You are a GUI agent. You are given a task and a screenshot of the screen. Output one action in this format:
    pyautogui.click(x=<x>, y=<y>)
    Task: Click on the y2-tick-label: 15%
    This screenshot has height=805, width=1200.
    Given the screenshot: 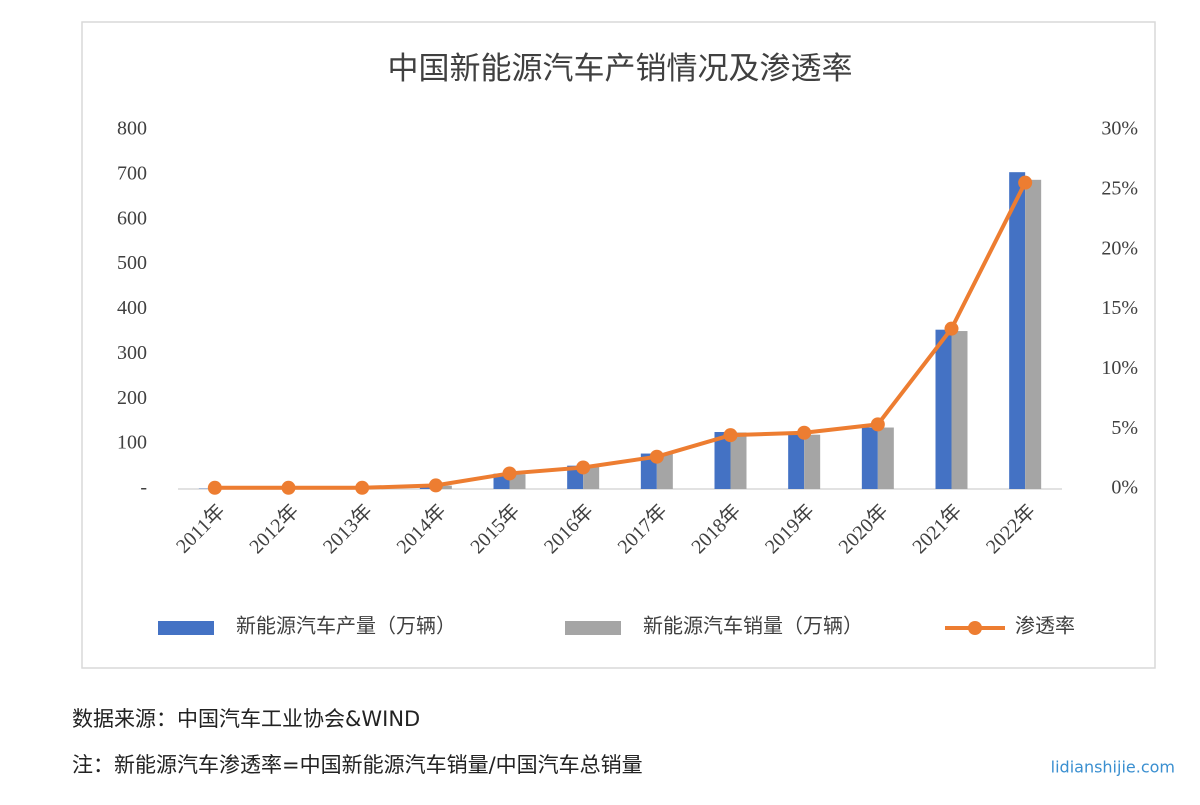 What is the action you would take?
    pyautogui.click(x=1119, y=308)
    